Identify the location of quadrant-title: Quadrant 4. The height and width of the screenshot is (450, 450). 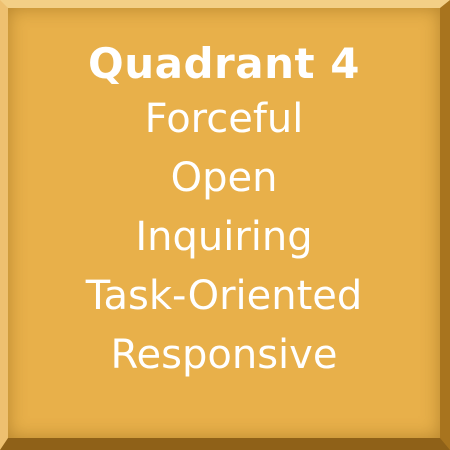
(224, 63).